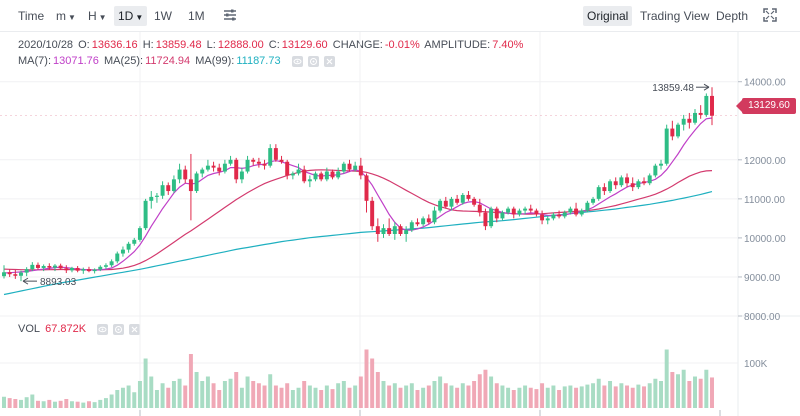 The width and height of the screenshot is (800, 416). I want to click on fullscreen-icon, so click(770, 15).